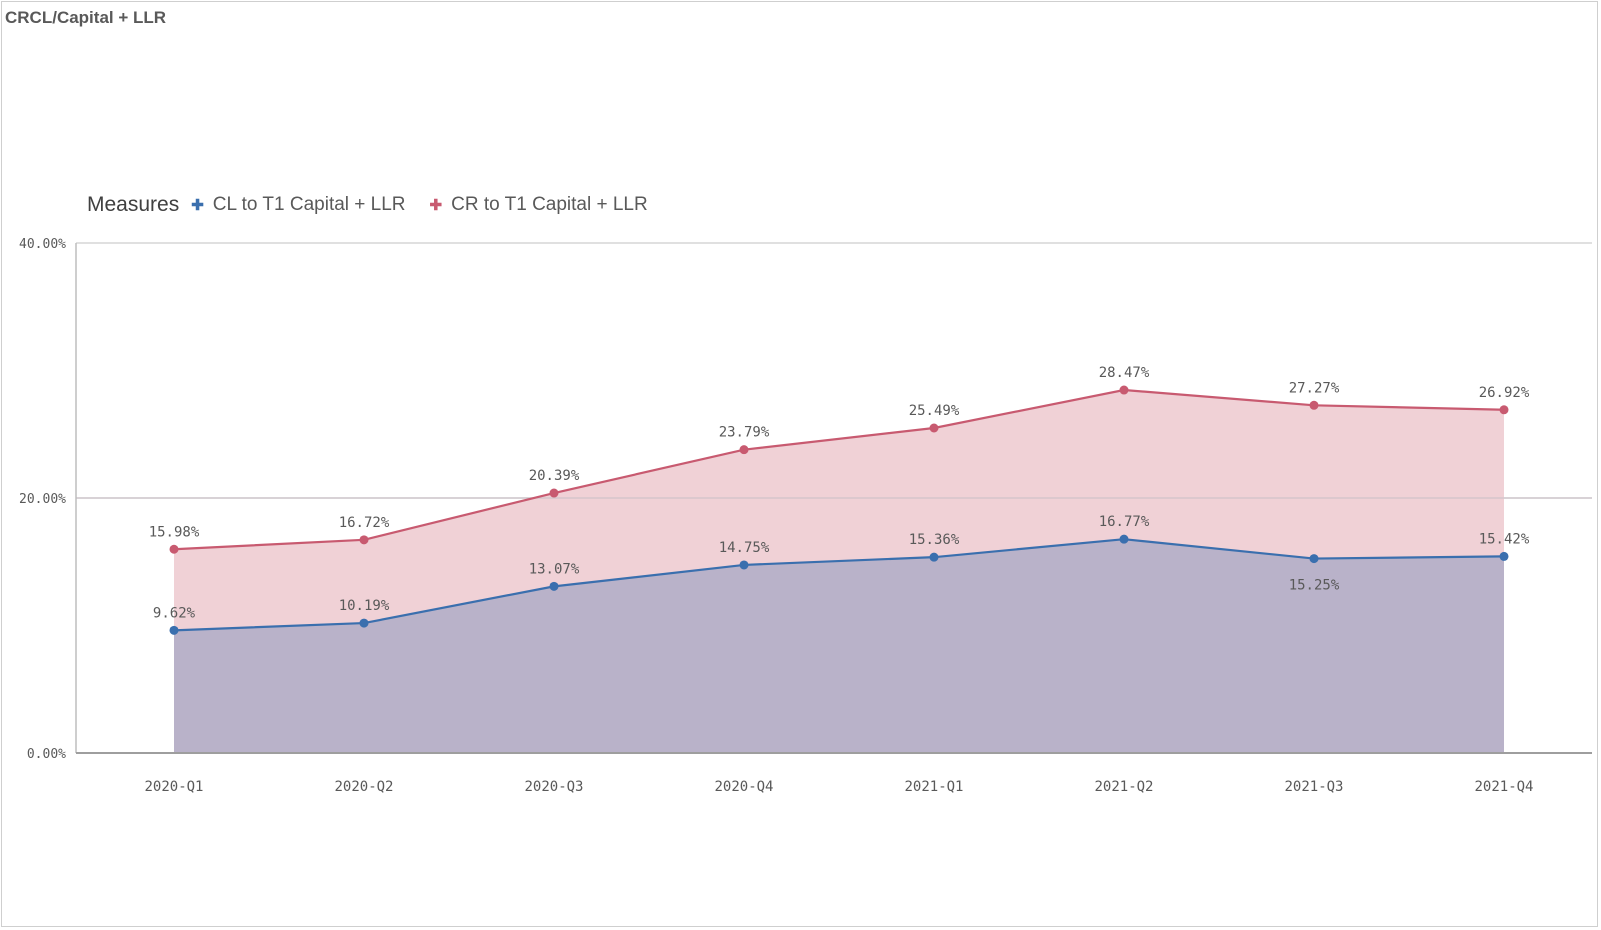 This screenshot has width=1601, height=930. I want to click on series-line-cr, so click(839, 469).